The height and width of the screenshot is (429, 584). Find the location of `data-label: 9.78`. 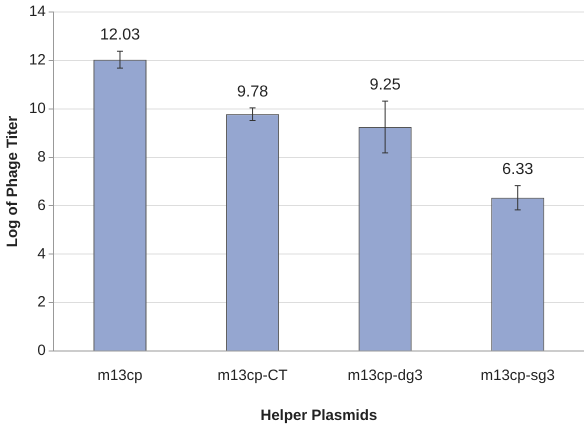

data-label: 9.78 is located at coordinates (252, 91).